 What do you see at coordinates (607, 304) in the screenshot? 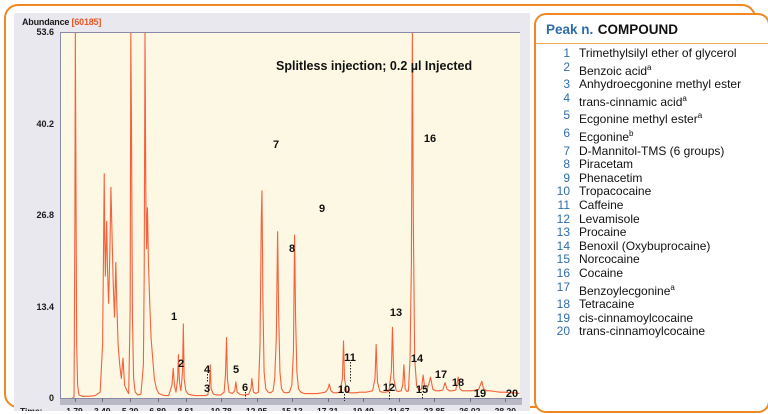
I see `legend-compound-name: Tetracaine` at bounding box center [607, 304].